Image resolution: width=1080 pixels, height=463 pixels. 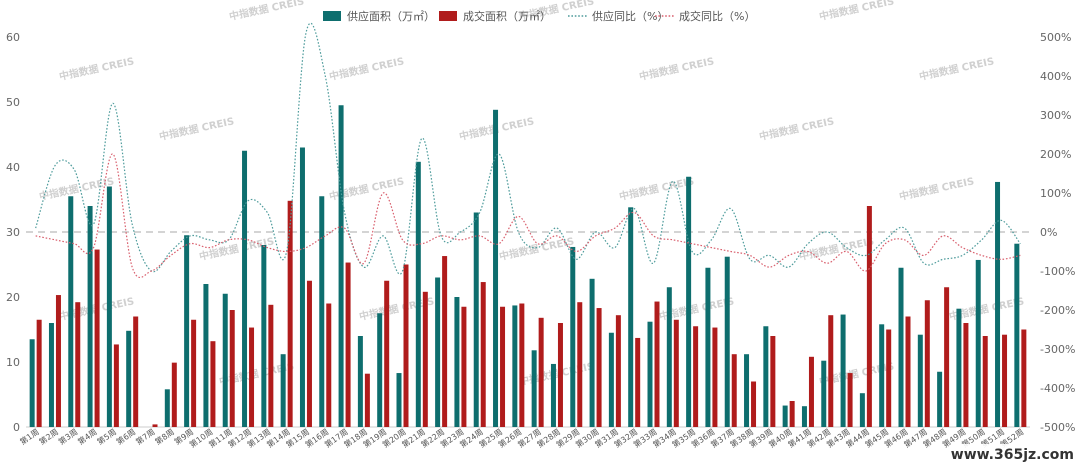 What do you see at coordinates (16, 427) in the screenshot?
I see `left-axis-tick-label: 0` at bounding box center [16, 427].